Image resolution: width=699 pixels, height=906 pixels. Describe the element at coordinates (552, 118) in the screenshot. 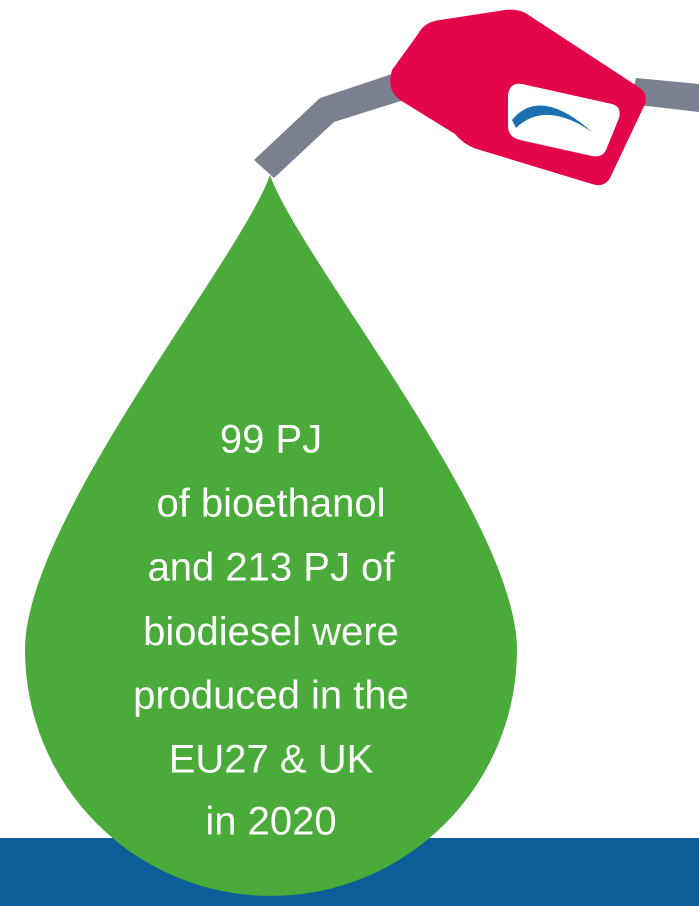

I see `swoosh` at that location.